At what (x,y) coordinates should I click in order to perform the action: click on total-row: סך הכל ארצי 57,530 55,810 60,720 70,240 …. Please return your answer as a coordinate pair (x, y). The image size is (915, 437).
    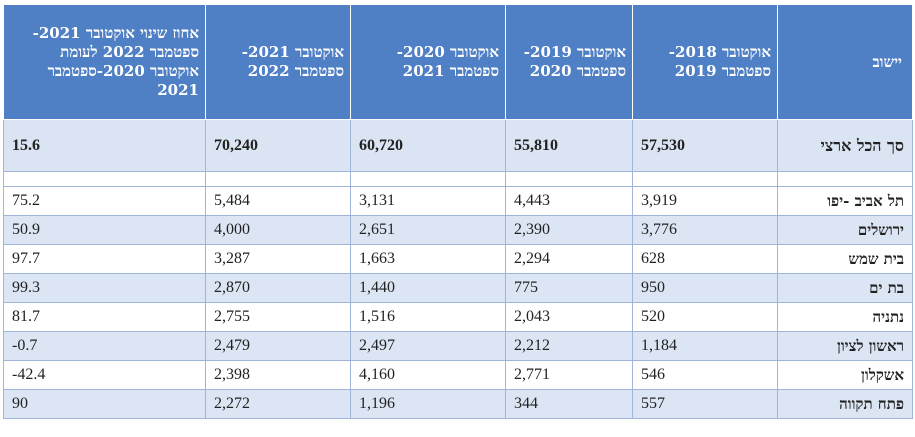
    Looking at the image, I should click on (458, 145).